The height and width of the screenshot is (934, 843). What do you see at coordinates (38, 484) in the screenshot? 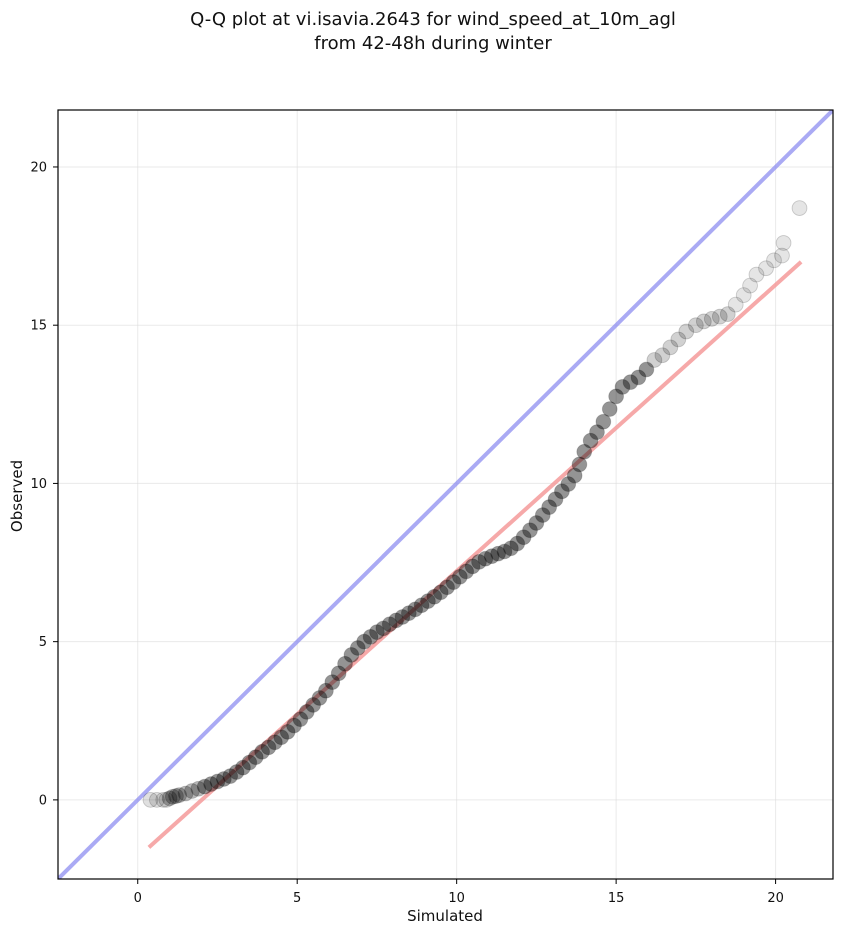
I see `y-tick-label-2: 10` at bounding box center [38, 484].